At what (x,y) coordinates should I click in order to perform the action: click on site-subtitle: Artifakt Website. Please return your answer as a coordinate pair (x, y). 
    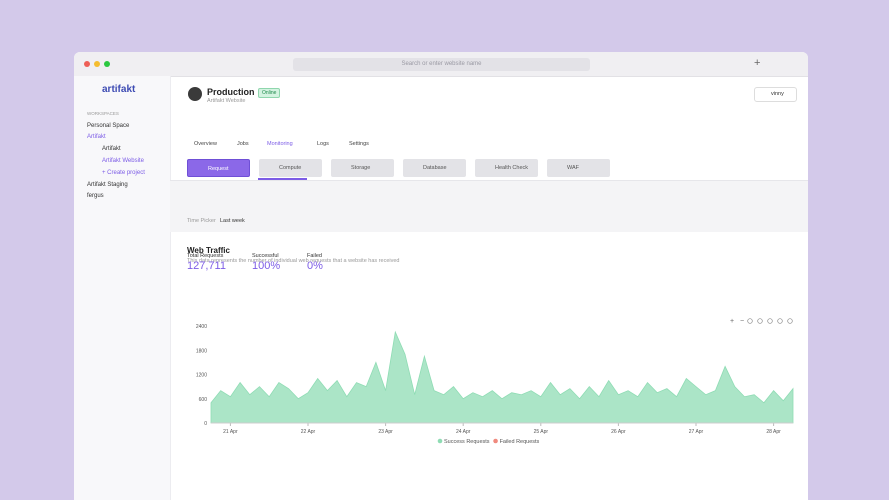
    Looking at the image, I should click on (226, 101).